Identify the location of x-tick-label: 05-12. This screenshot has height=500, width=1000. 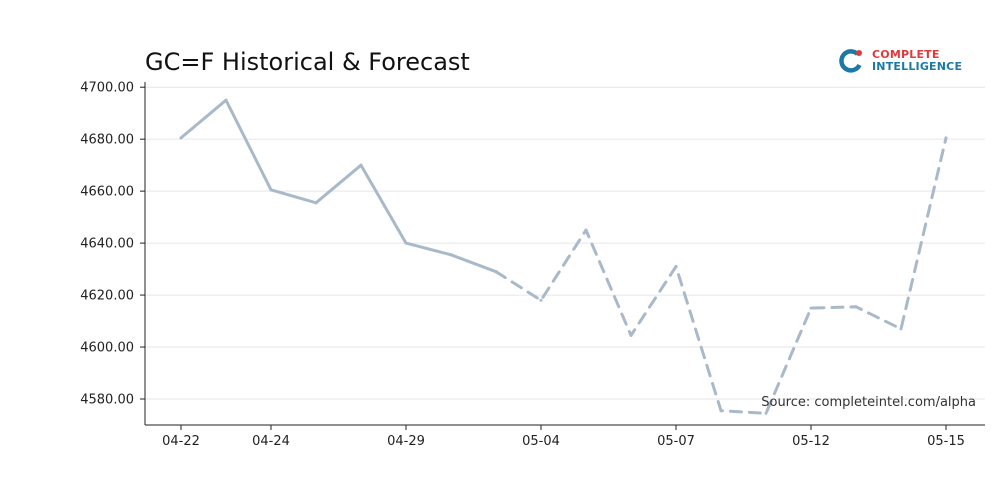
(811, 441).